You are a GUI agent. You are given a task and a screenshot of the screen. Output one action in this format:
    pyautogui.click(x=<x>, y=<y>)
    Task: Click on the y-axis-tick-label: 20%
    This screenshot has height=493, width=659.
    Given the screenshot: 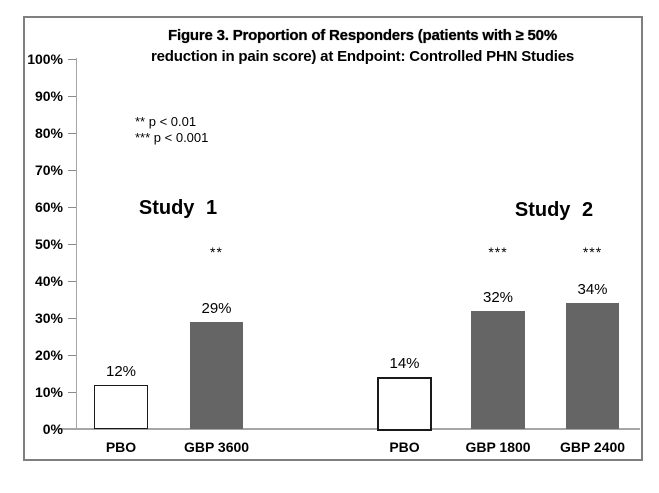 What is the action you would take?
    pyautogui.click(x=48, y=355)
    